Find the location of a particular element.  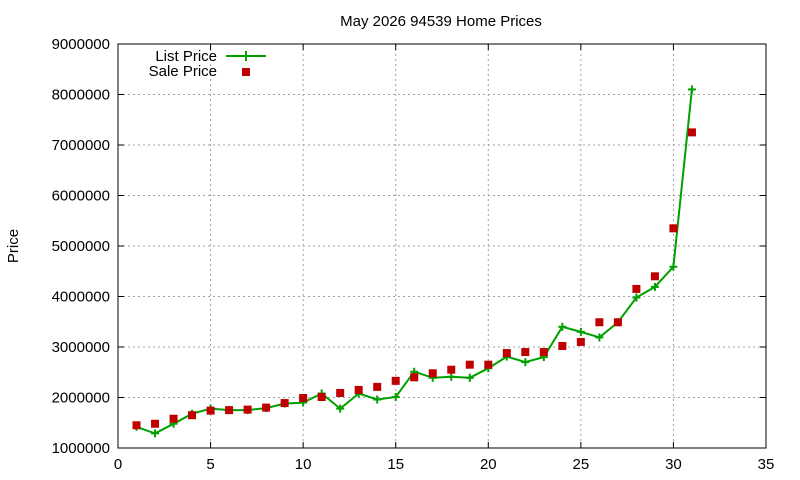

x-tick-label: 5 is located at coordinates (210, 464).